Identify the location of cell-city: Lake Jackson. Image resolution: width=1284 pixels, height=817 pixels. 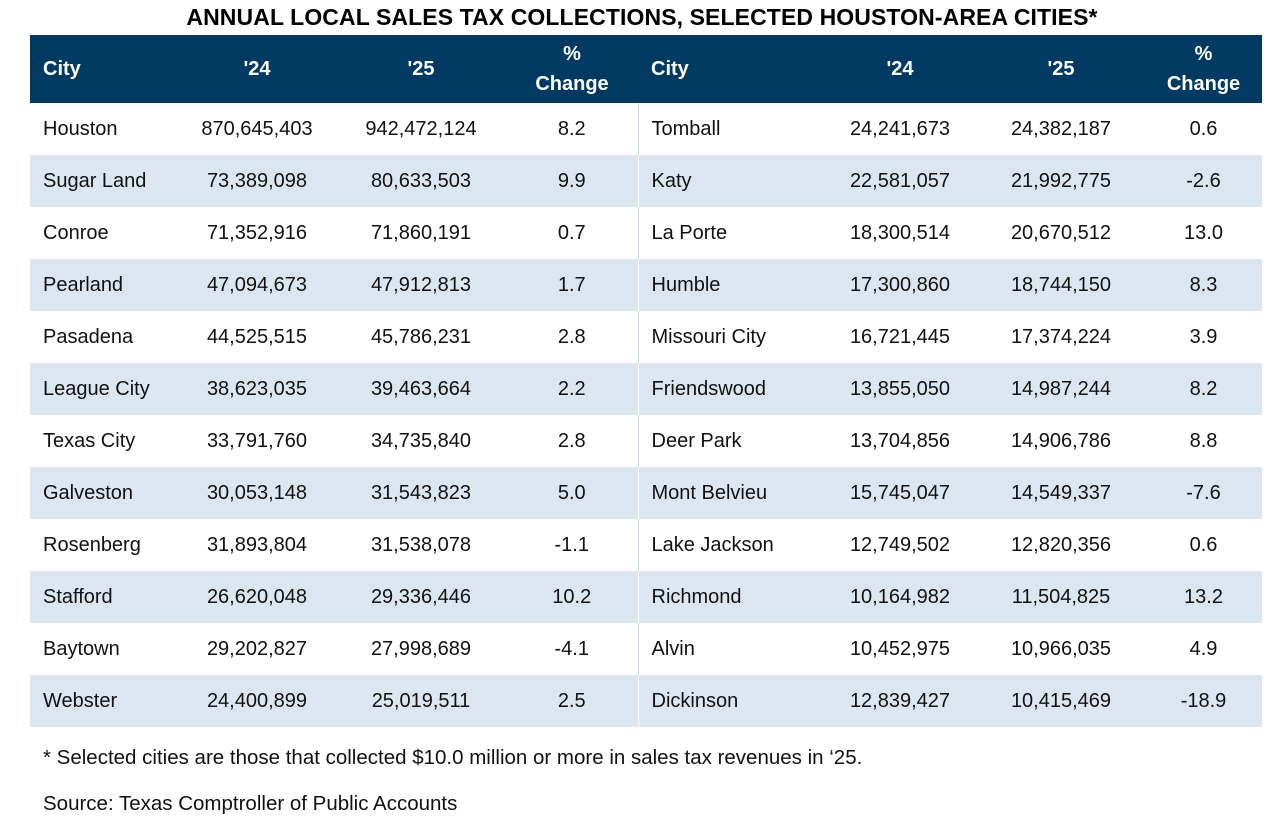
(730, 545).